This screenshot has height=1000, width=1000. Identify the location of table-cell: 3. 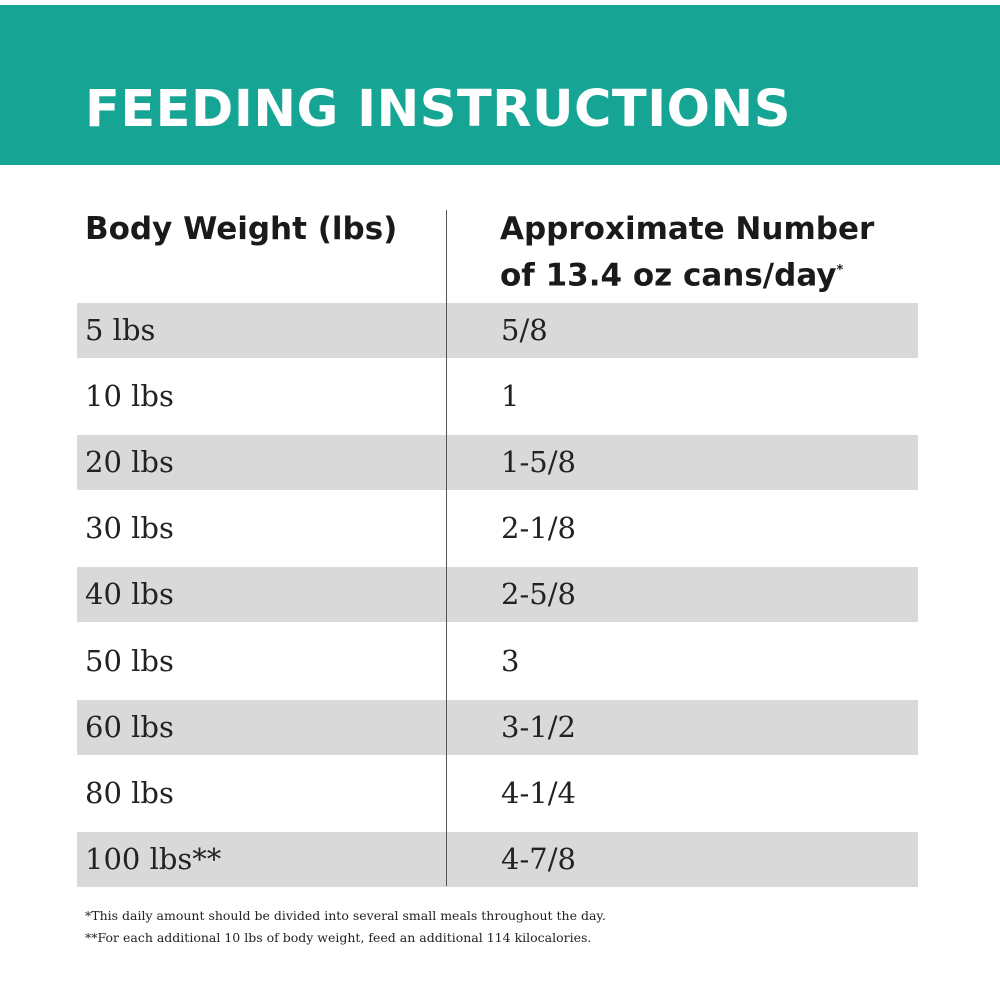
(510, 660).